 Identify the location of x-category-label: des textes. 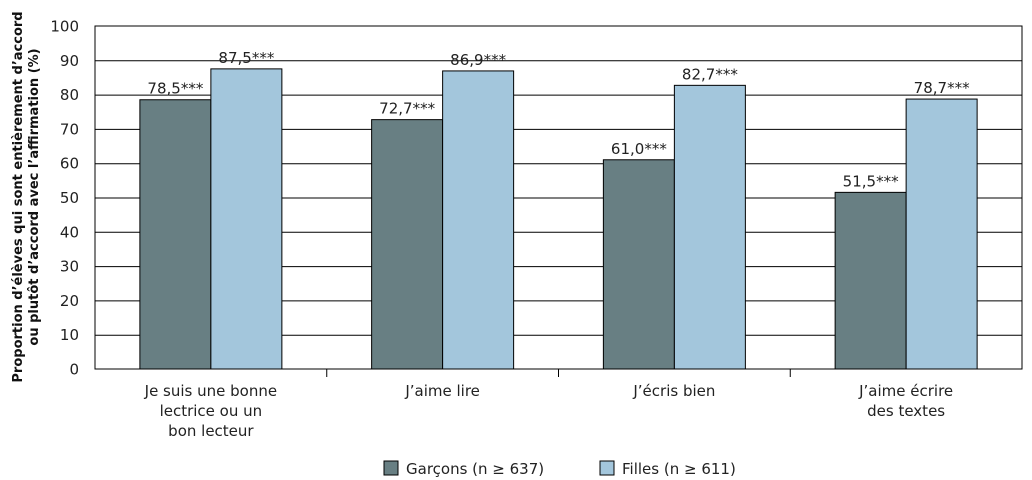
(906, 411).